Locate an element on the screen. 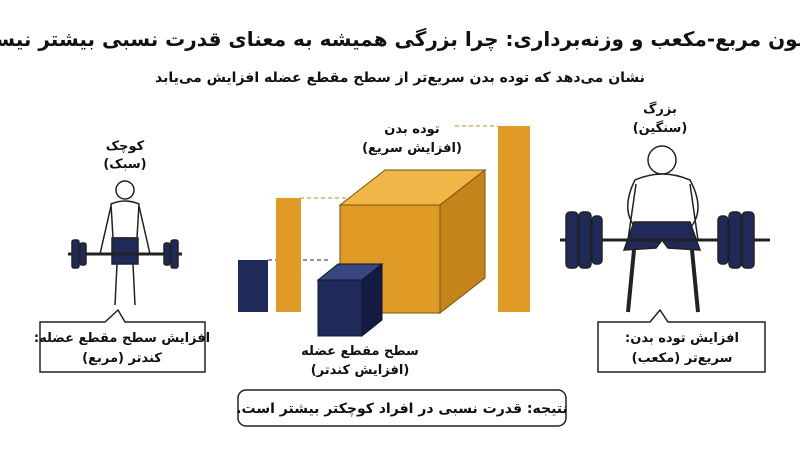  large-label: بزرگ is located at coordinates (660, 108).